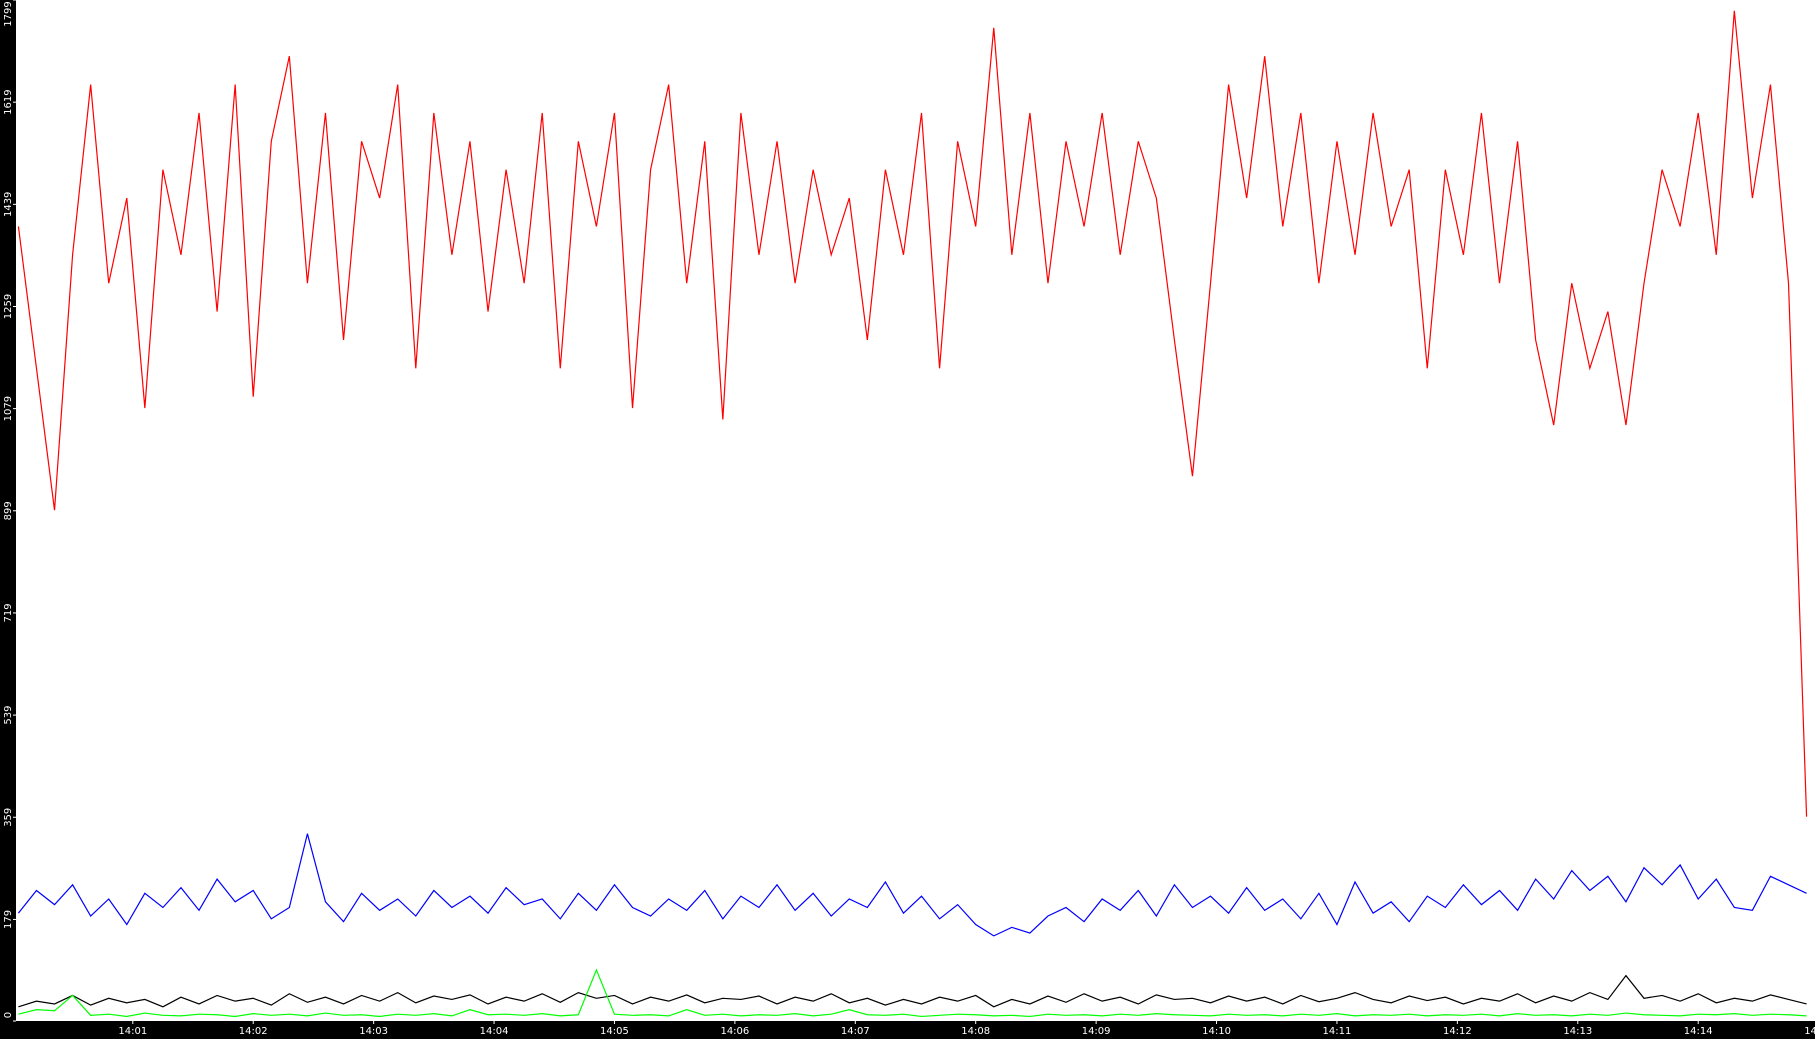 This screenshot has height=1039, width=1815. What do you see at coordinates (975, 1031) in the screenshot?
I see `x-tick-label: 14:08` at bounding box center [975, 1031].